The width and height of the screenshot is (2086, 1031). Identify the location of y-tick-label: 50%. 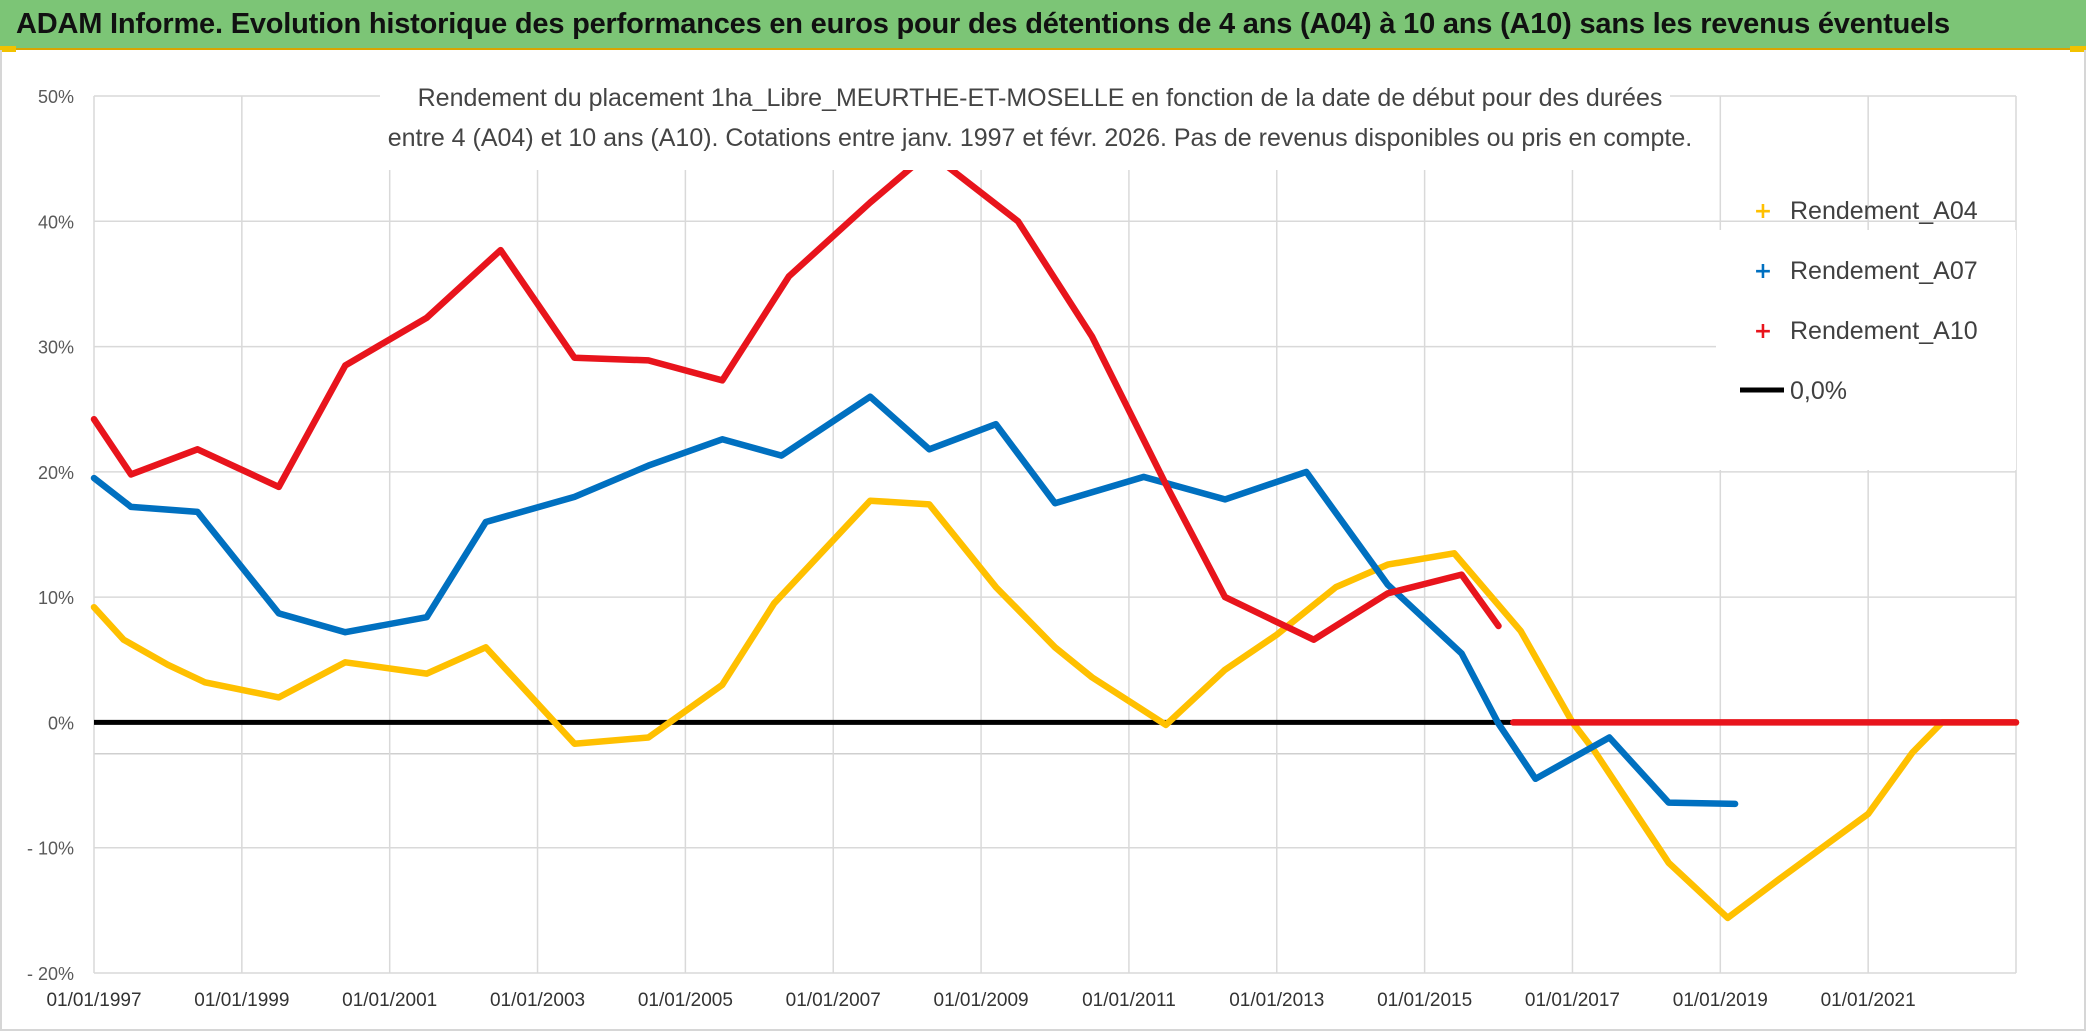
(56, 97).